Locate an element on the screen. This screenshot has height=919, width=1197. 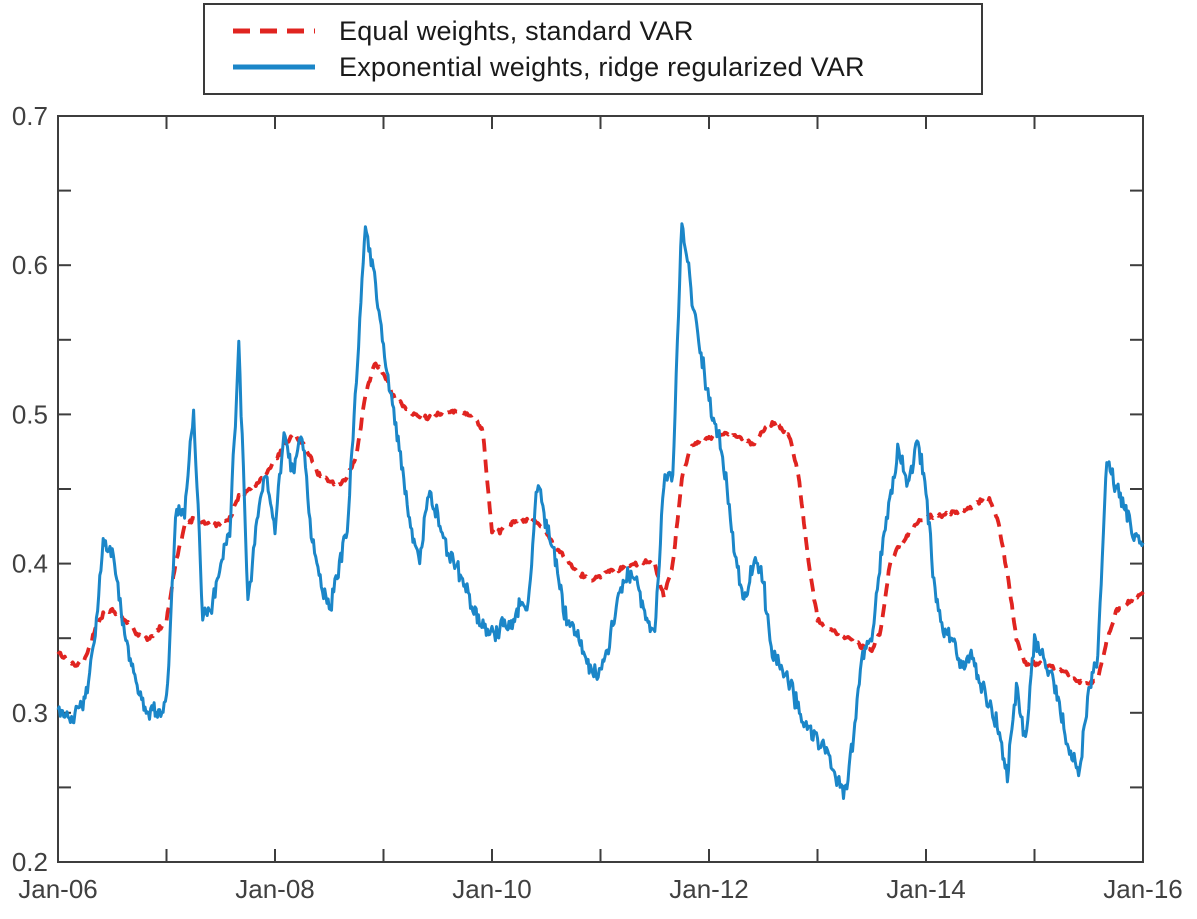
x-axis-tick-label: Jan-12 is located at coordinates (709, 889).